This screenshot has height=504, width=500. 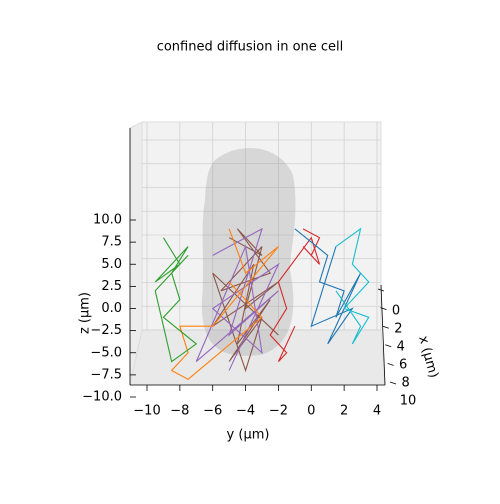 What do you see at coordinates (106, 352) in the screenshot?
I see `y-tick-label: −5.0` at bounding box center [106, 352].